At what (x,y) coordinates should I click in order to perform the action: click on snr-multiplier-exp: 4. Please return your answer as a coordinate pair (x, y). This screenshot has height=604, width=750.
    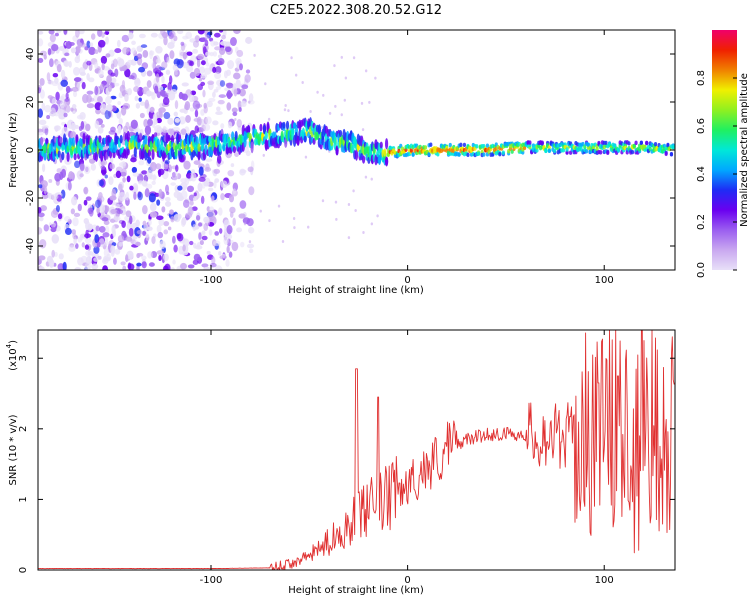
    Looking at the image, I should click on (9, 345).